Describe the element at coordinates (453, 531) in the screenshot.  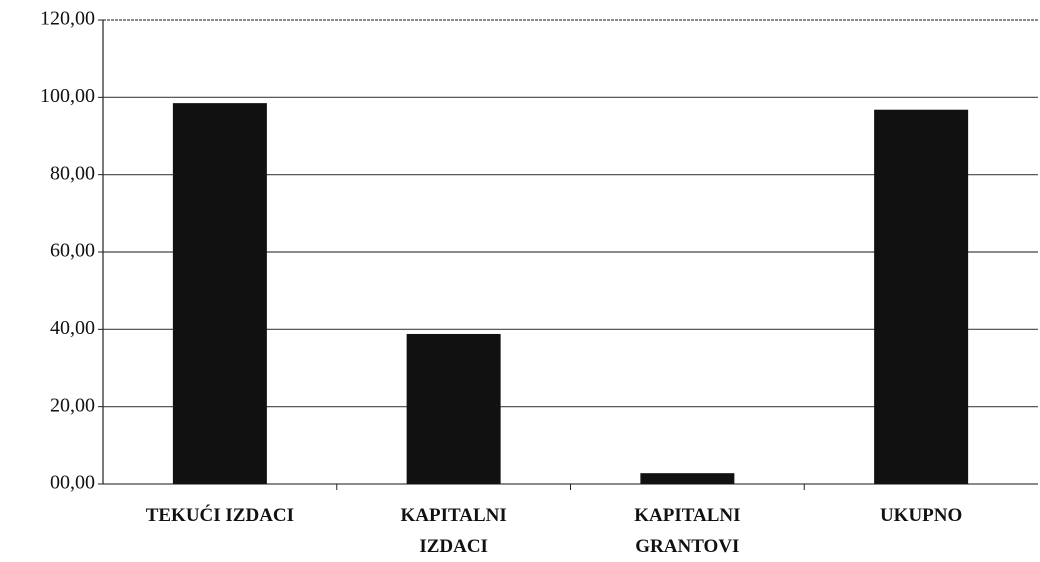
I see `x-tick-label: KAPITALNI IZDACI` at that location.